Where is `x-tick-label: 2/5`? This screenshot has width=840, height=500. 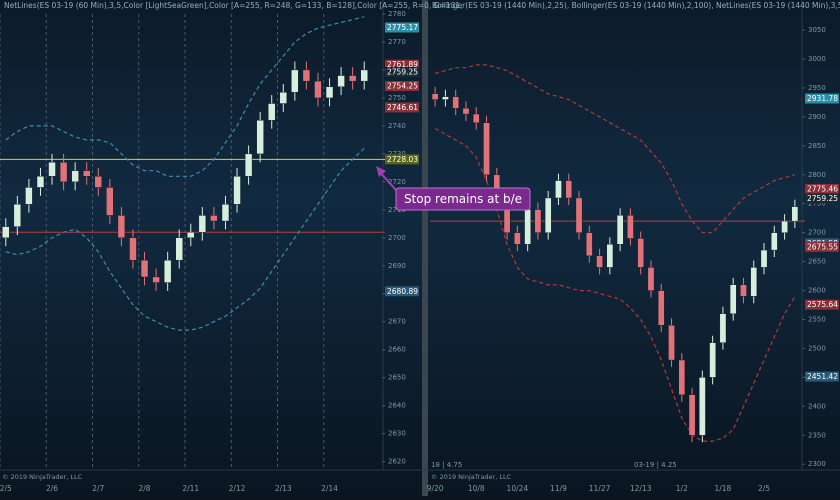
x-tick-label: 2/5 is located at coordinates (6, 488).